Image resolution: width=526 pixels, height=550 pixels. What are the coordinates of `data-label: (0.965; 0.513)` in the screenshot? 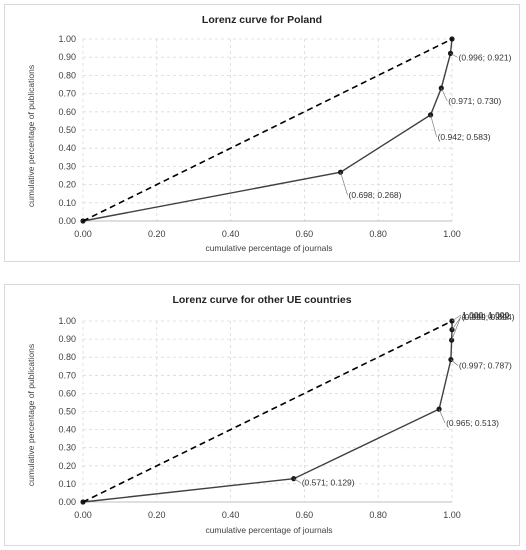 It's located at (472, 423).